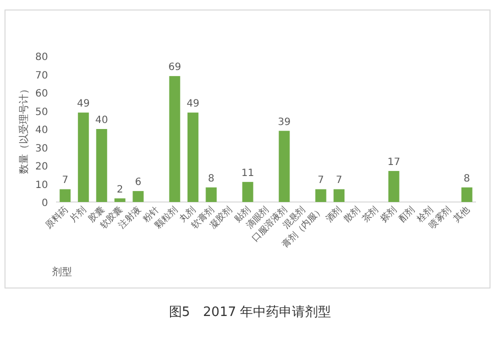 This screenshot has width=500, height=362. Describe the element at coordinates (370, 214) in the screenshot. I see `x-tick-label: 茶剂` at that location.